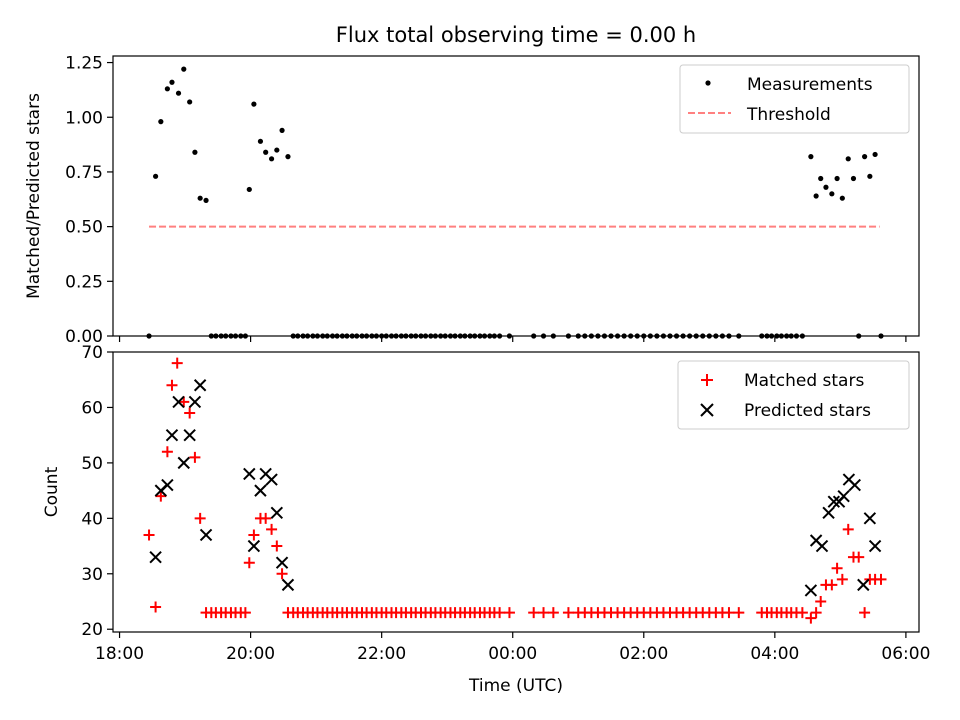  I want to click on x-tick-label: 04:00, so click(774, 654).